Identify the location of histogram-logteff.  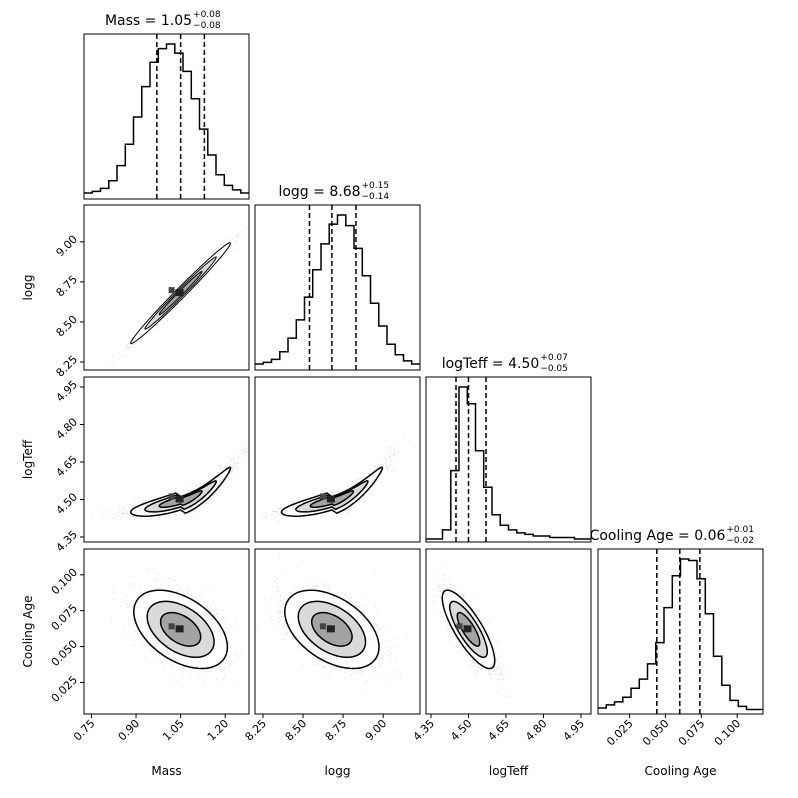
(508, 459).